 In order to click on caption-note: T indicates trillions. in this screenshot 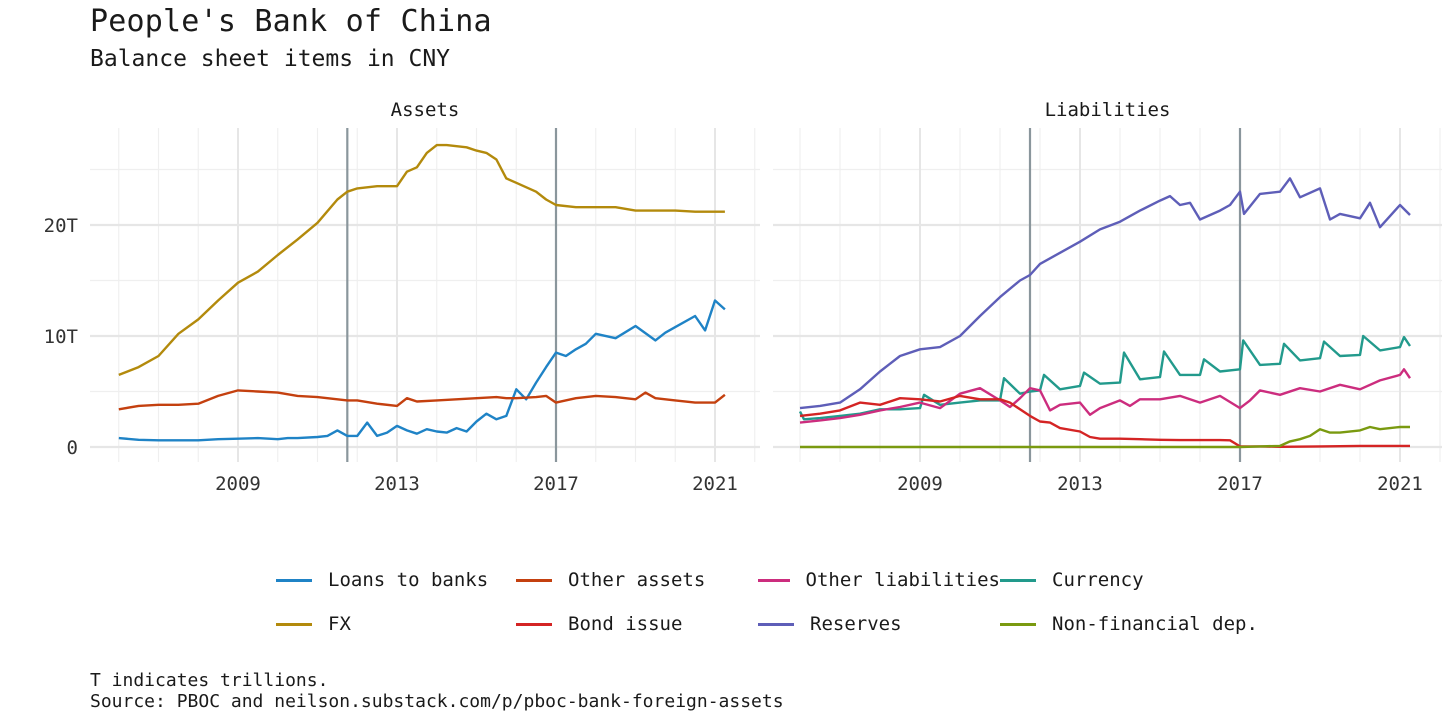, I will do `click(209, 680)`.